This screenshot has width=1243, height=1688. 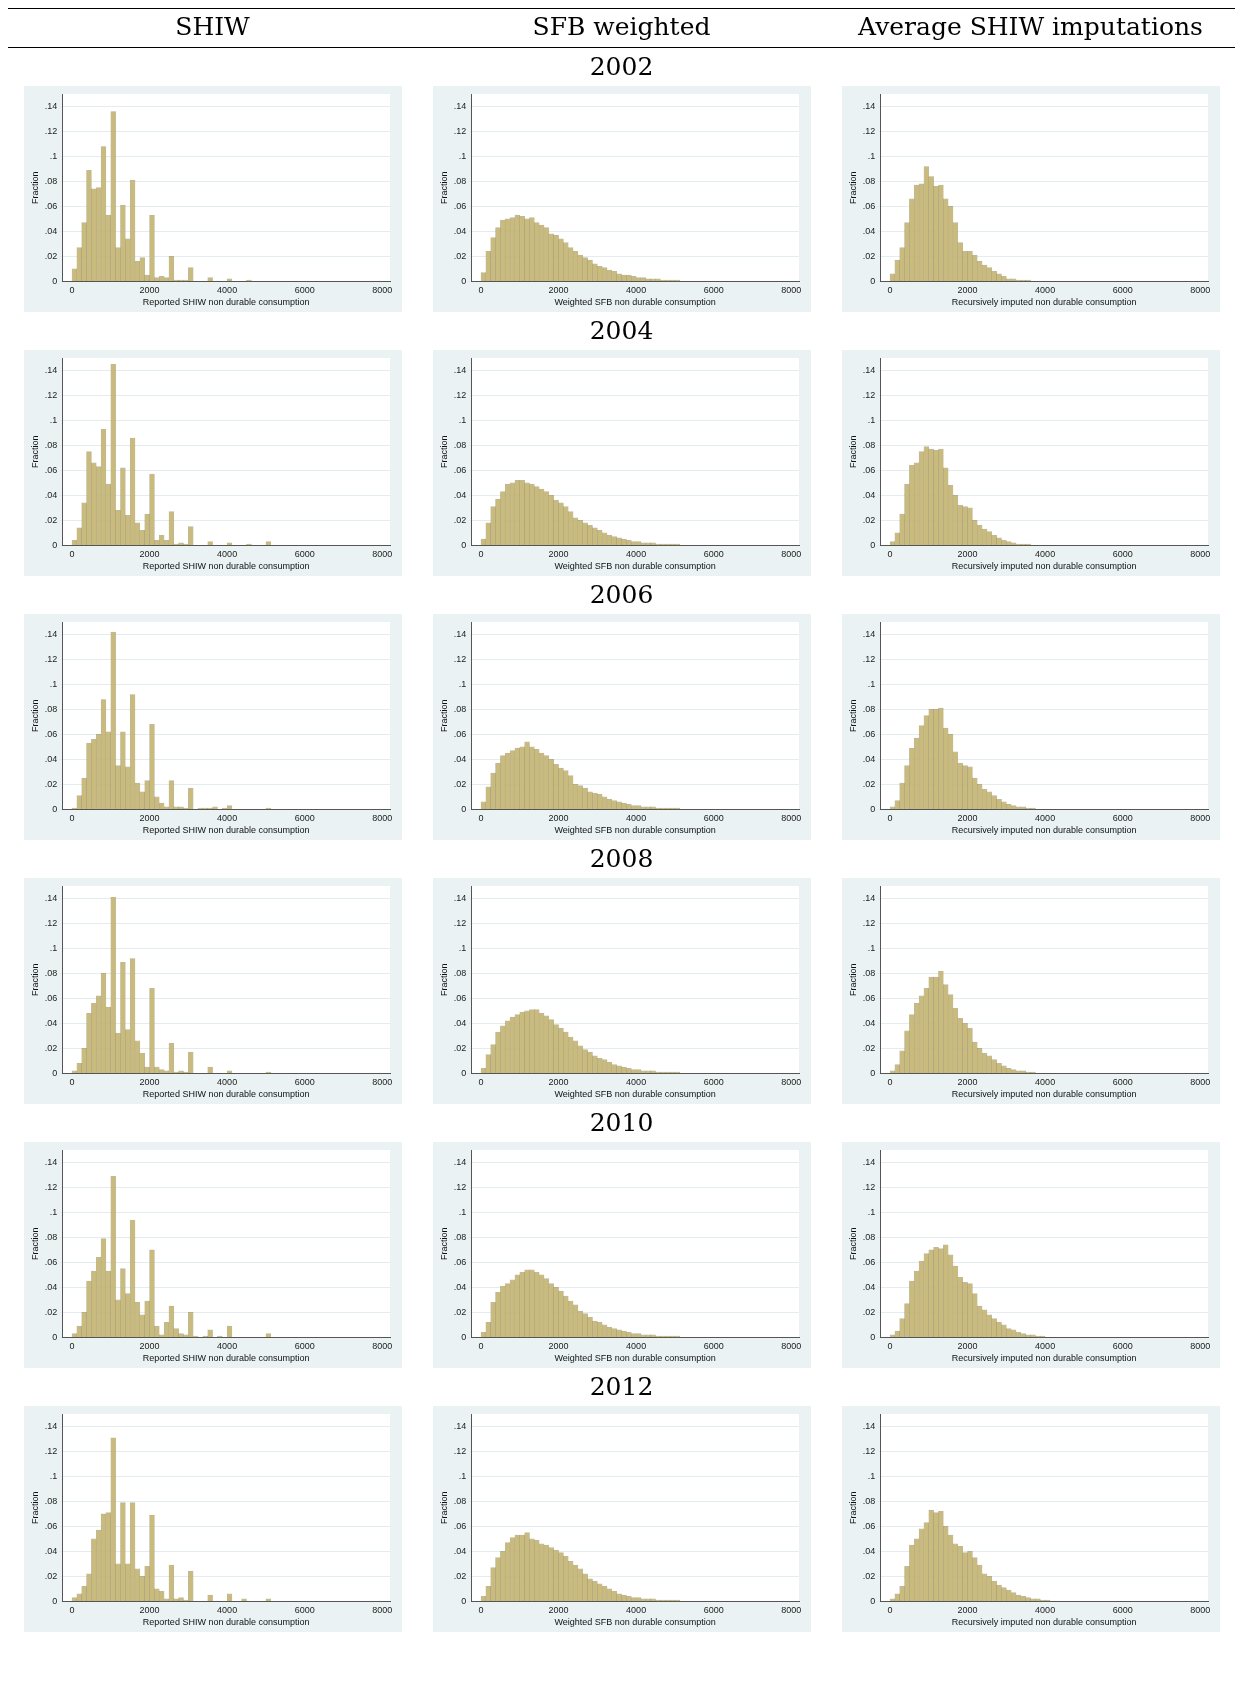 I want to click on text: 2012, so click(x=621, y=1387).